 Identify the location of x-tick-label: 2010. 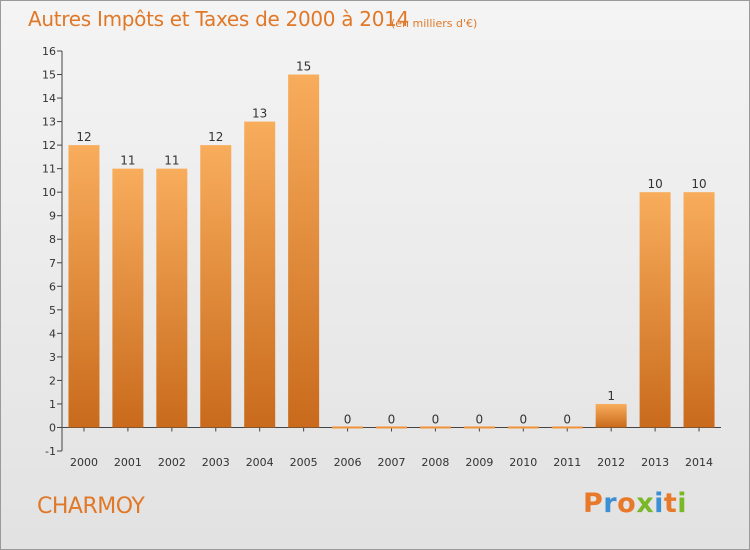
(523, 462).